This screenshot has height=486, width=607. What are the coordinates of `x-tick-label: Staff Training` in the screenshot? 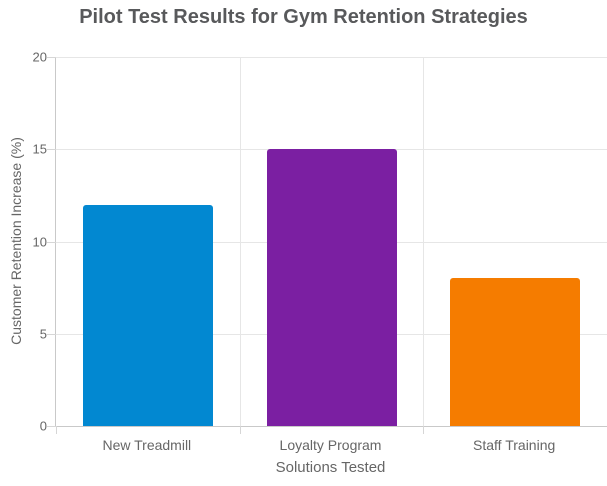 It's located at (514, 445).